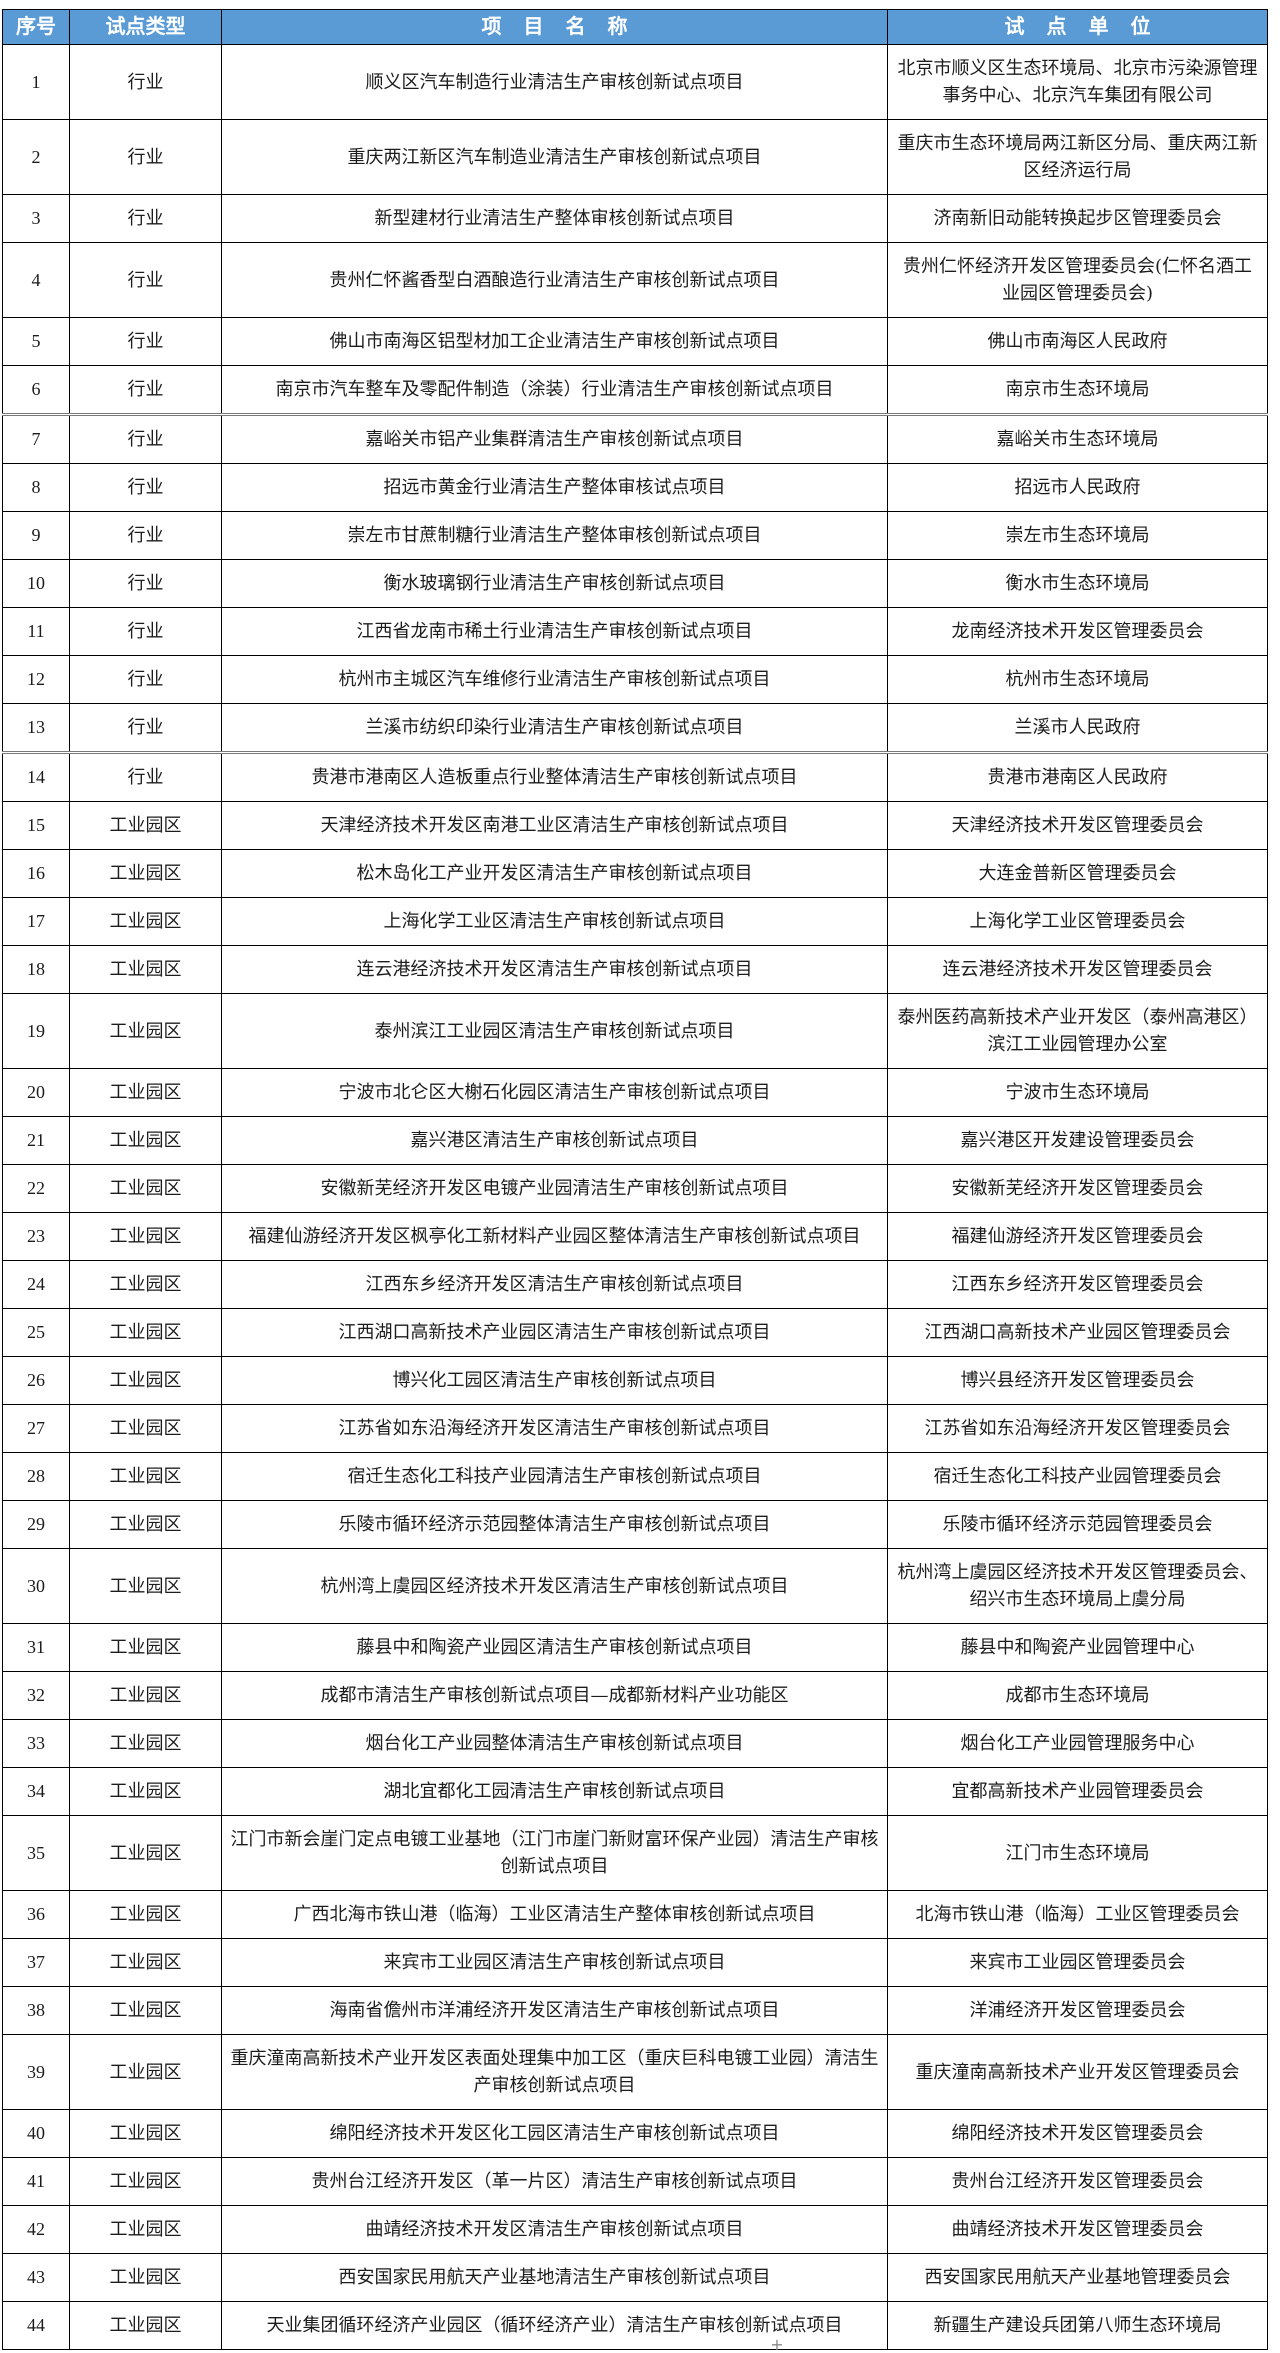 Image resolution: width=1280 pixels, height=2353 pixels. I want to click on project-name-cell: 烟台化工产业园整体清洁生产审核创新试点项目, so click(554, 1743).